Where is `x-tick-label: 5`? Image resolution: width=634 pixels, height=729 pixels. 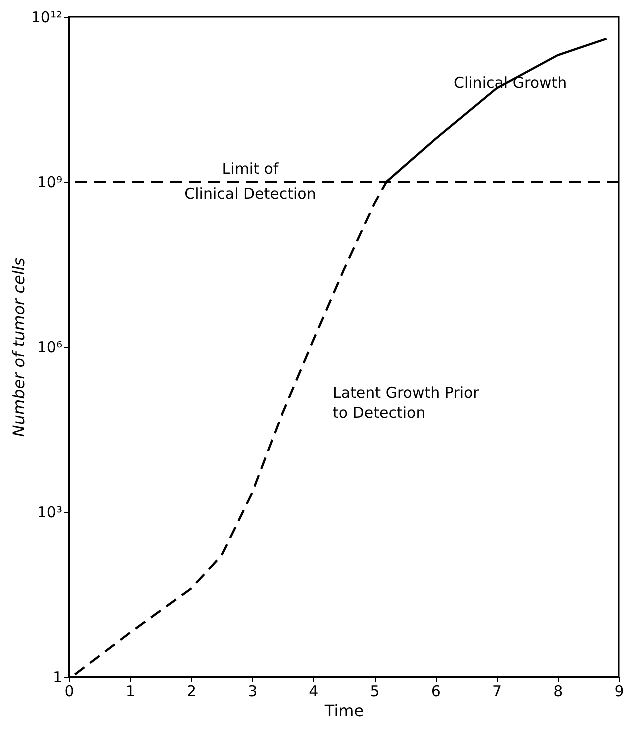
x-tick-label: 5 is located at coordinates (375, 691).